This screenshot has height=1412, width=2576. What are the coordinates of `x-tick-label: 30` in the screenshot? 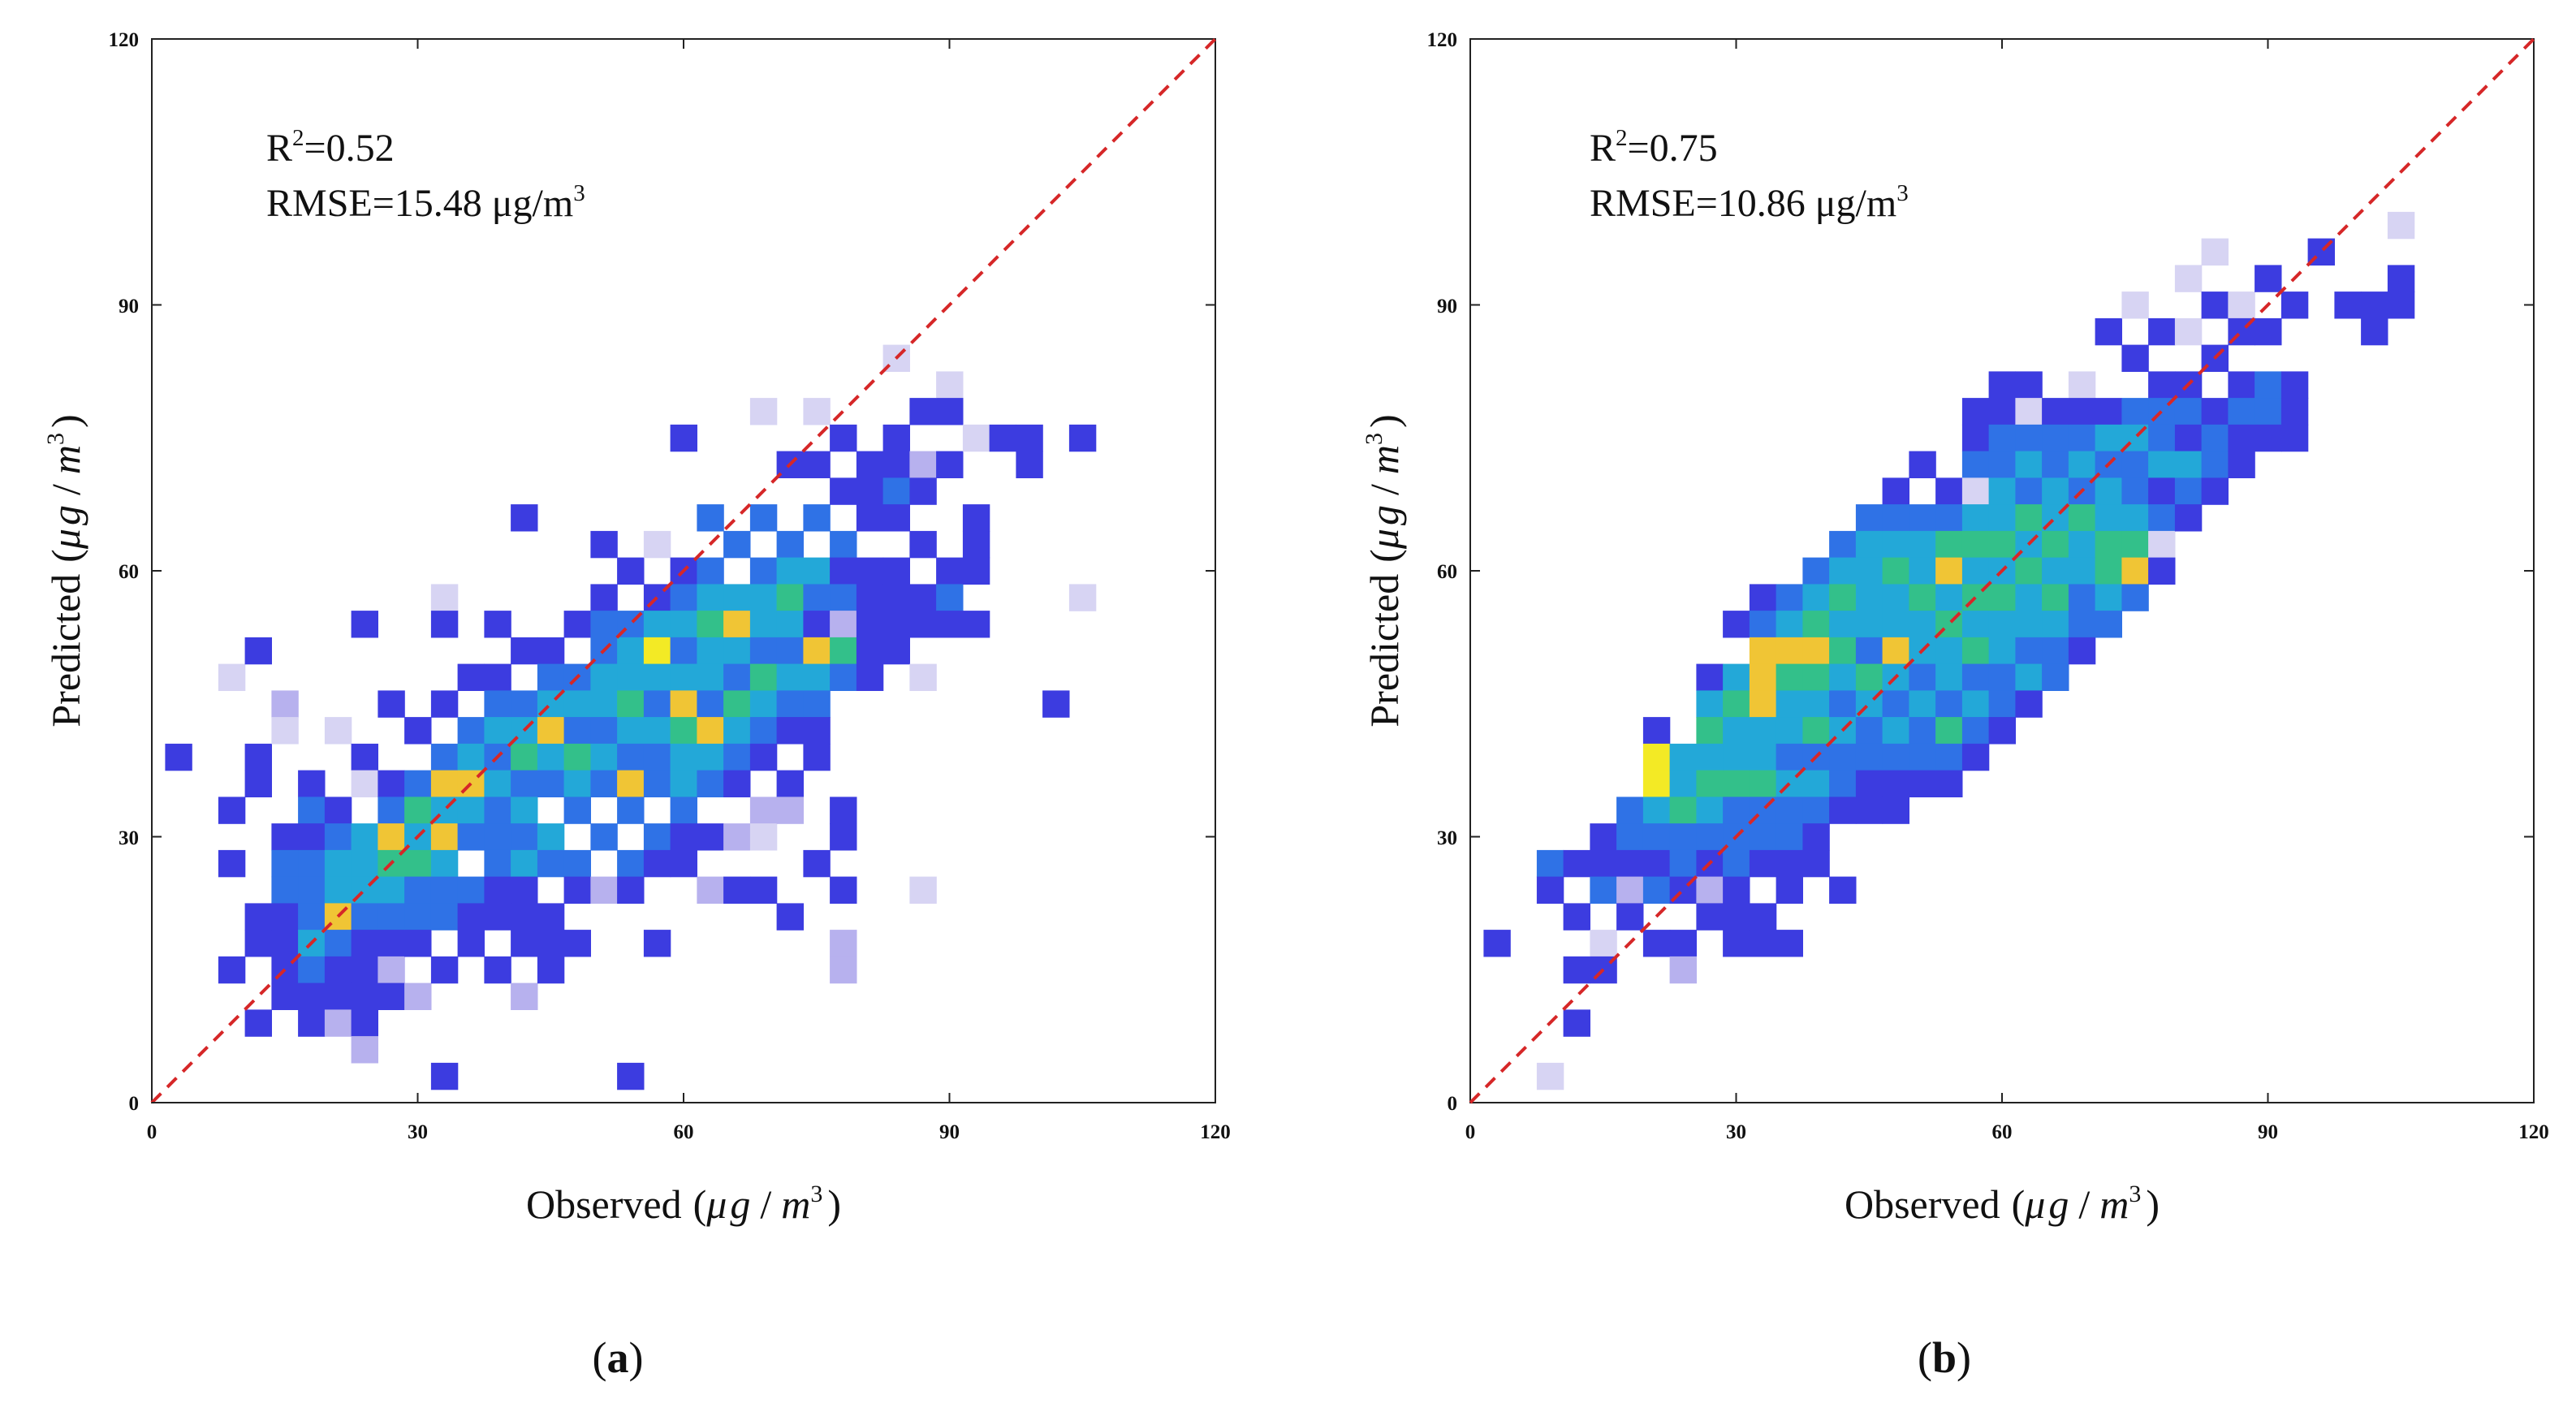 It's located at (418, 1132).